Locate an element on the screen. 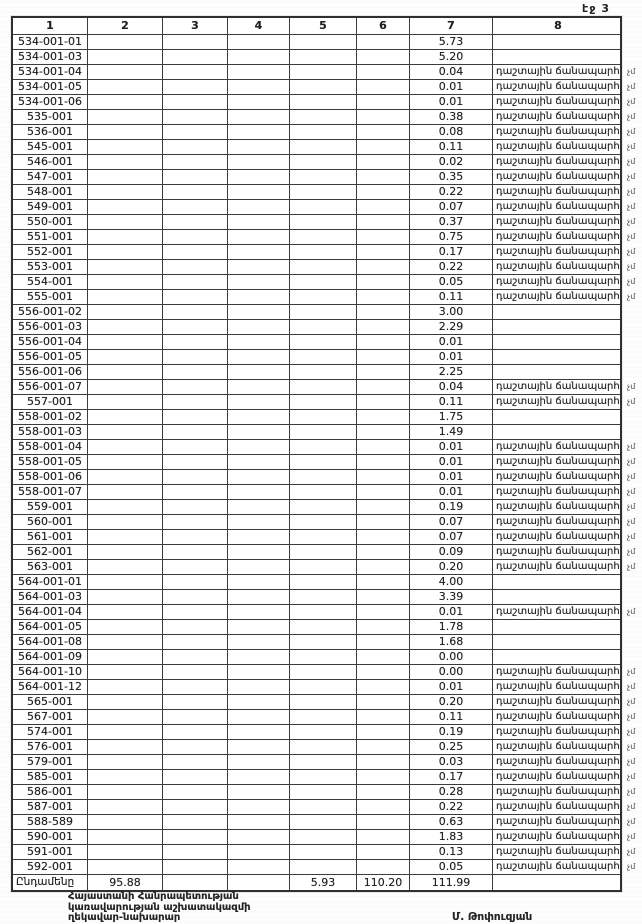 Image resolution: width=642 pixels, height=924 pixels. row-value-cell: 0.19 is located at coordinates (451, 507).